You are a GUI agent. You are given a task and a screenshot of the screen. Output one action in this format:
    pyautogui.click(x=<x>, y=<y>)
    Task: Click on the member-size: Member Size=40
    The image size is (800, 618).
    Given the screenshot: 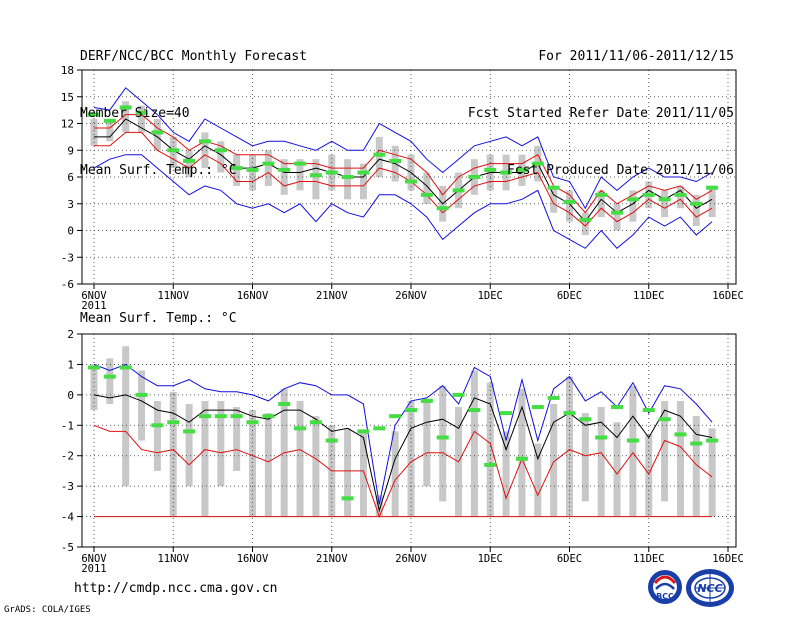 What is the action you would take?
    pyautogui.click(x=135, y=113)
    